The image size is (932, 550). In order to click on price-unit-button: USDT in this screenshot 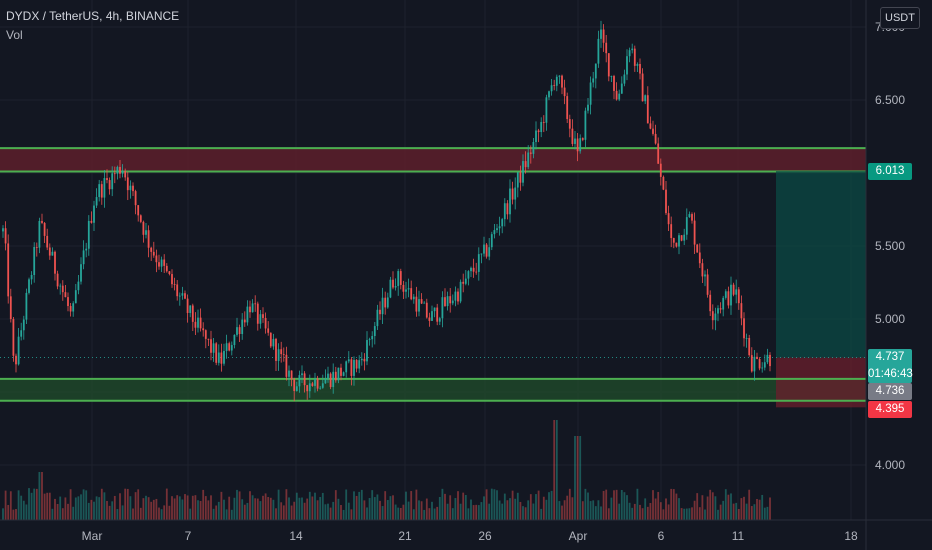, I will do `click(900, 18)`.